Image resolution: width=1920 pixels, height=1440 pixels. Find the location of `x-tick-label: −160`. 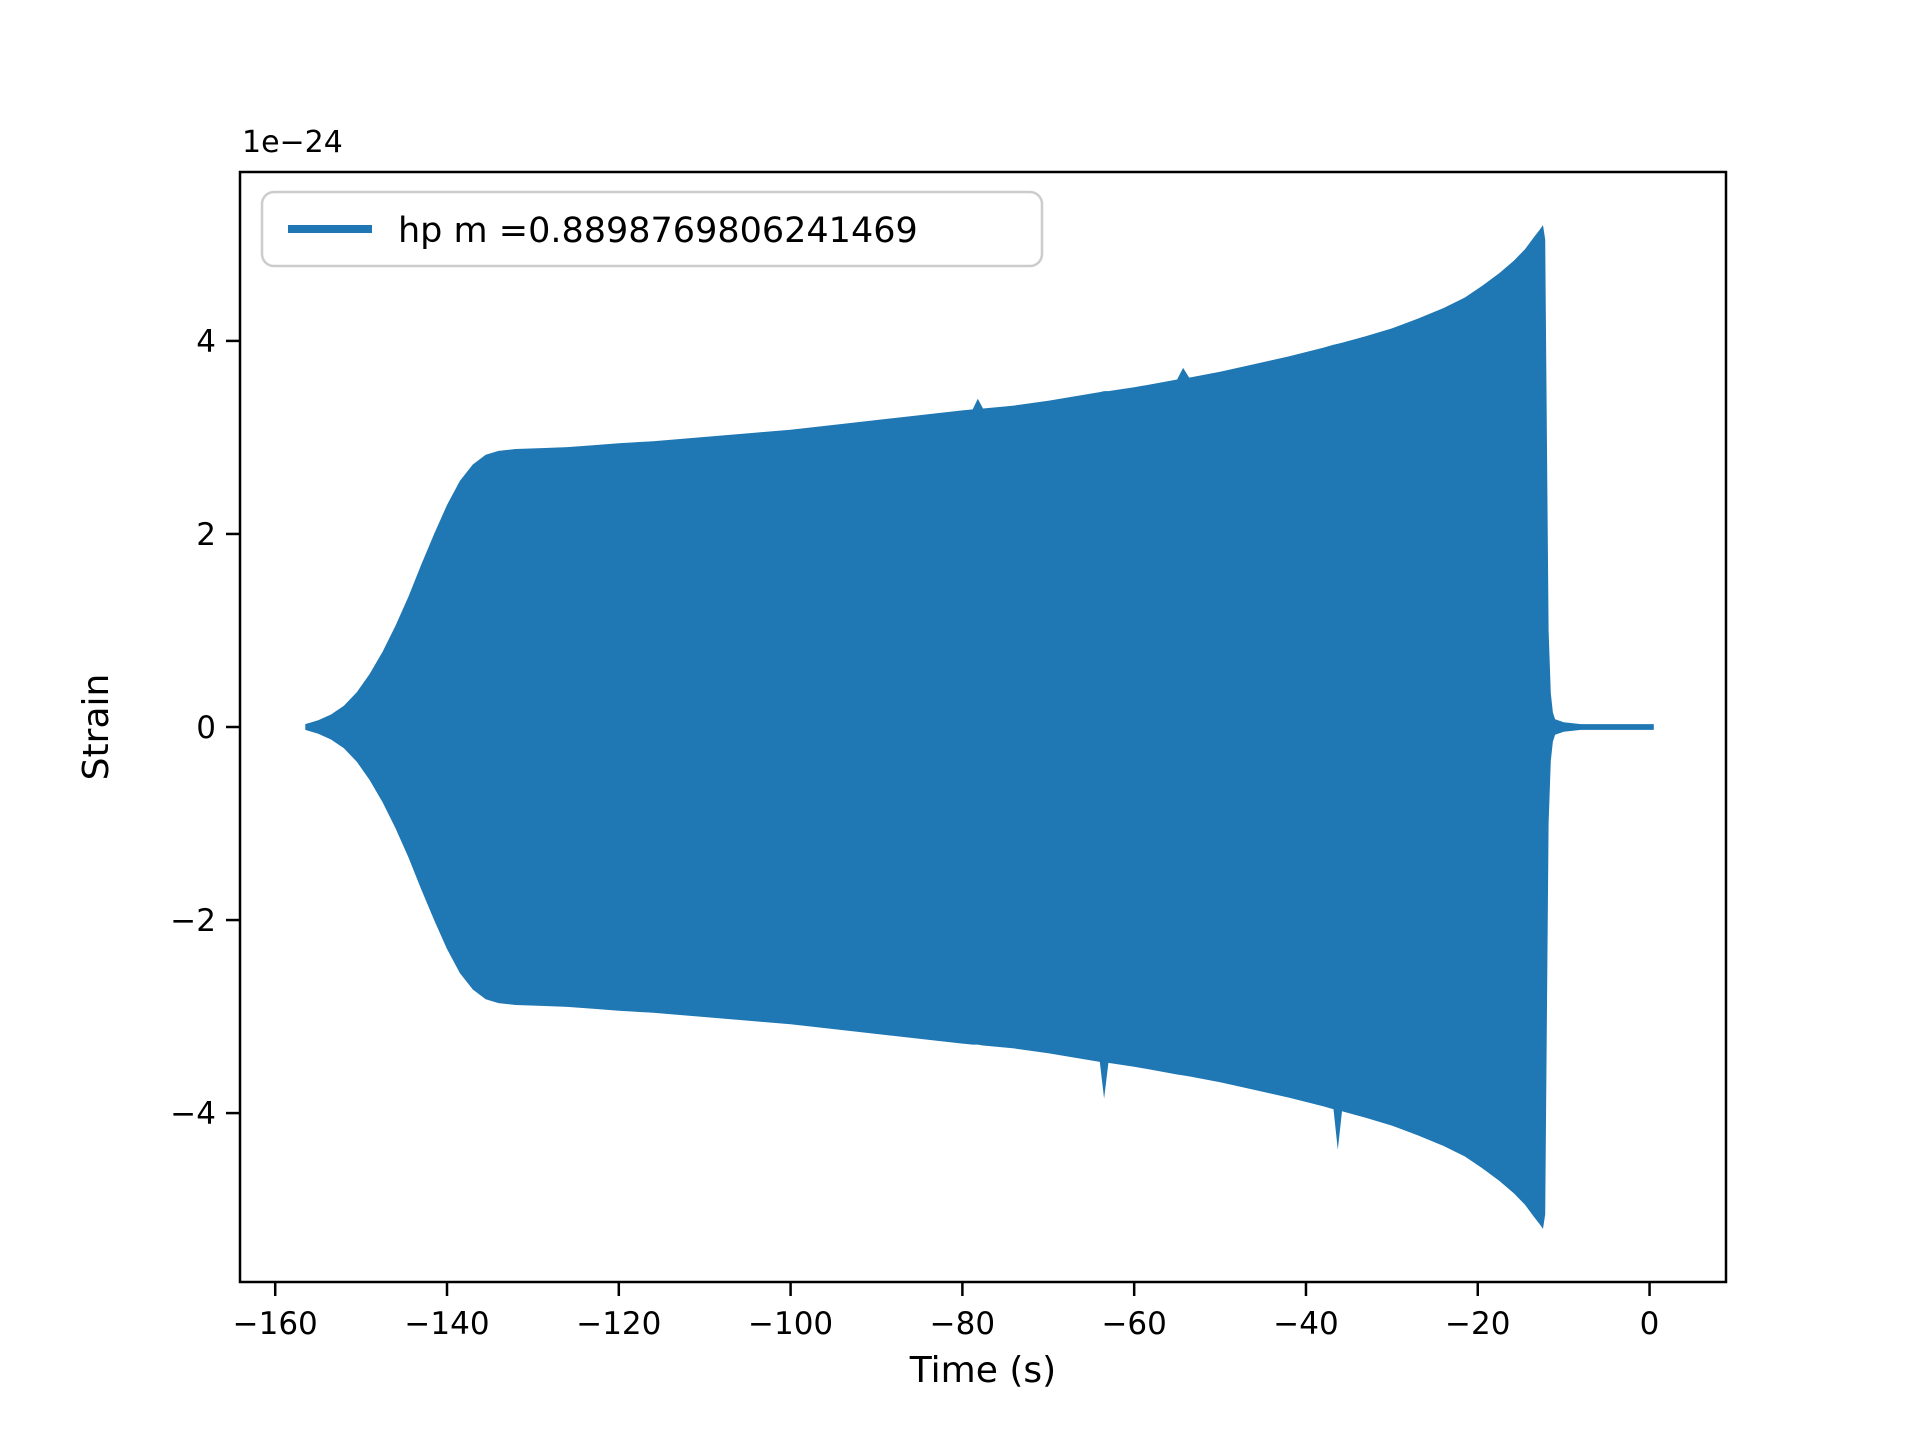

x-tick-label: −160 is located at coordinates (275, 1324).